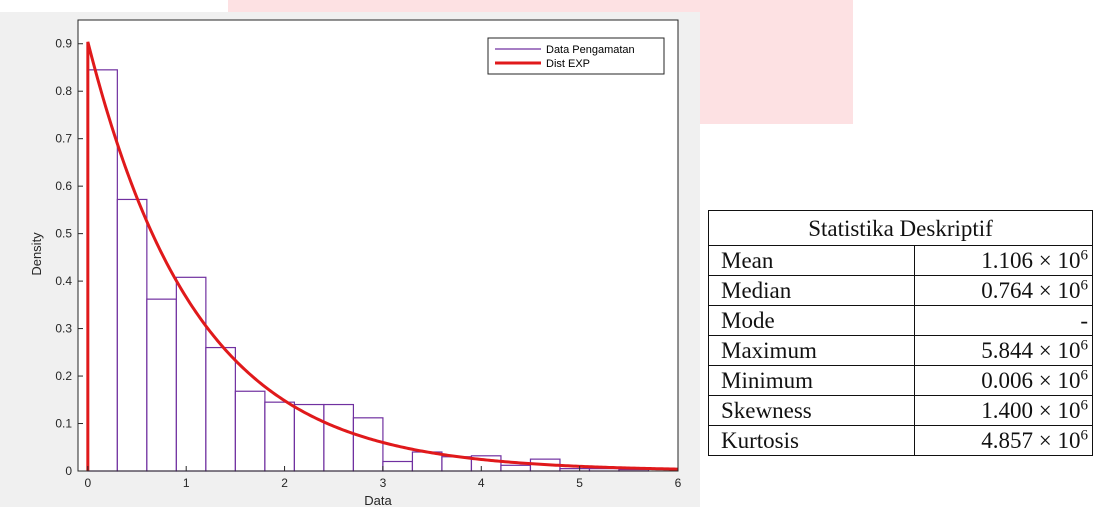 The image size is (1099, 507). What do you see at coordinates (481, 483) in the screenshot?
I see `x-tick-label: 4` at bounding box center [481, 483].